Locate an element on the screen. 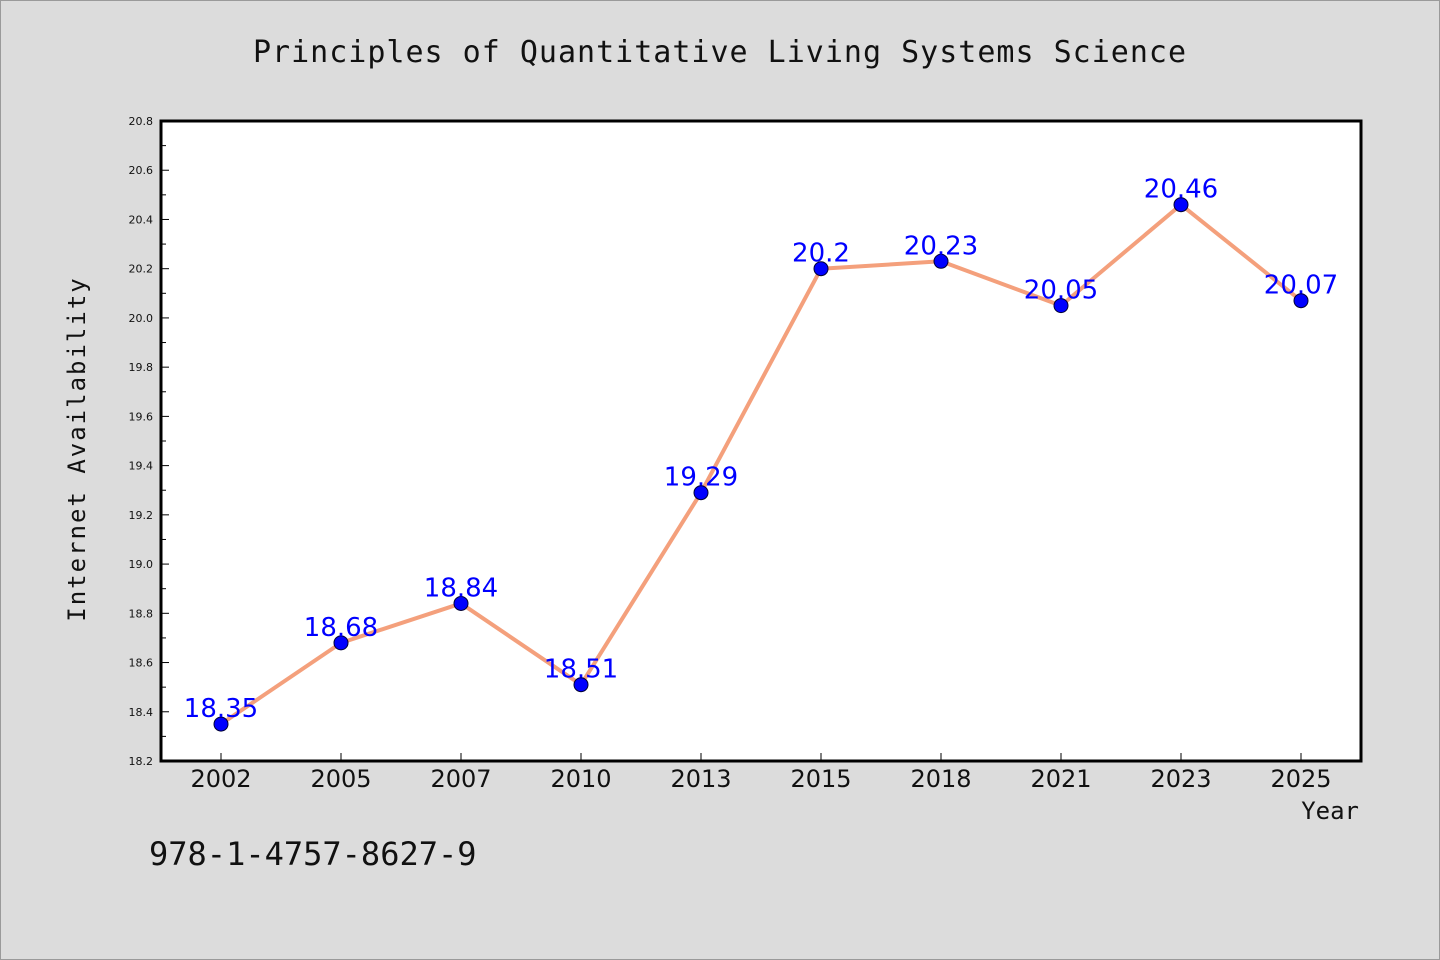  y-tick-label: 20.6 is located at coordinates (141, 170).